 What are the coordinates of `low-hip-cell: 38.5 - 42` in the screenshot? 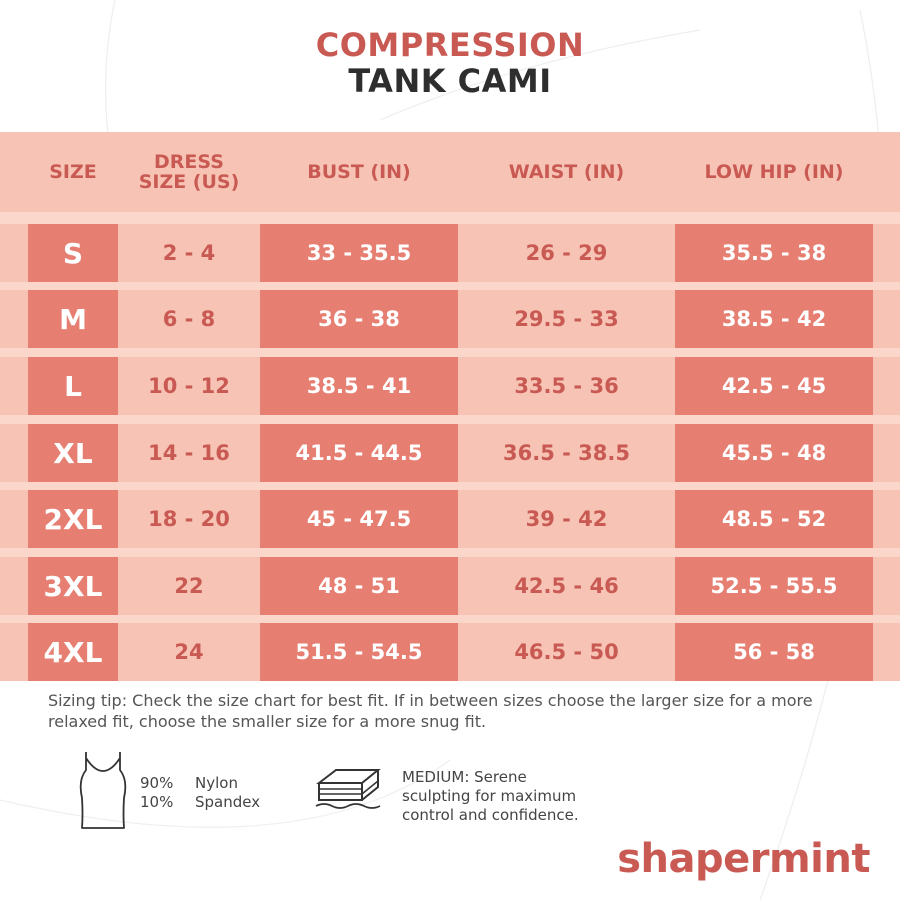 It's located at (774, 319).